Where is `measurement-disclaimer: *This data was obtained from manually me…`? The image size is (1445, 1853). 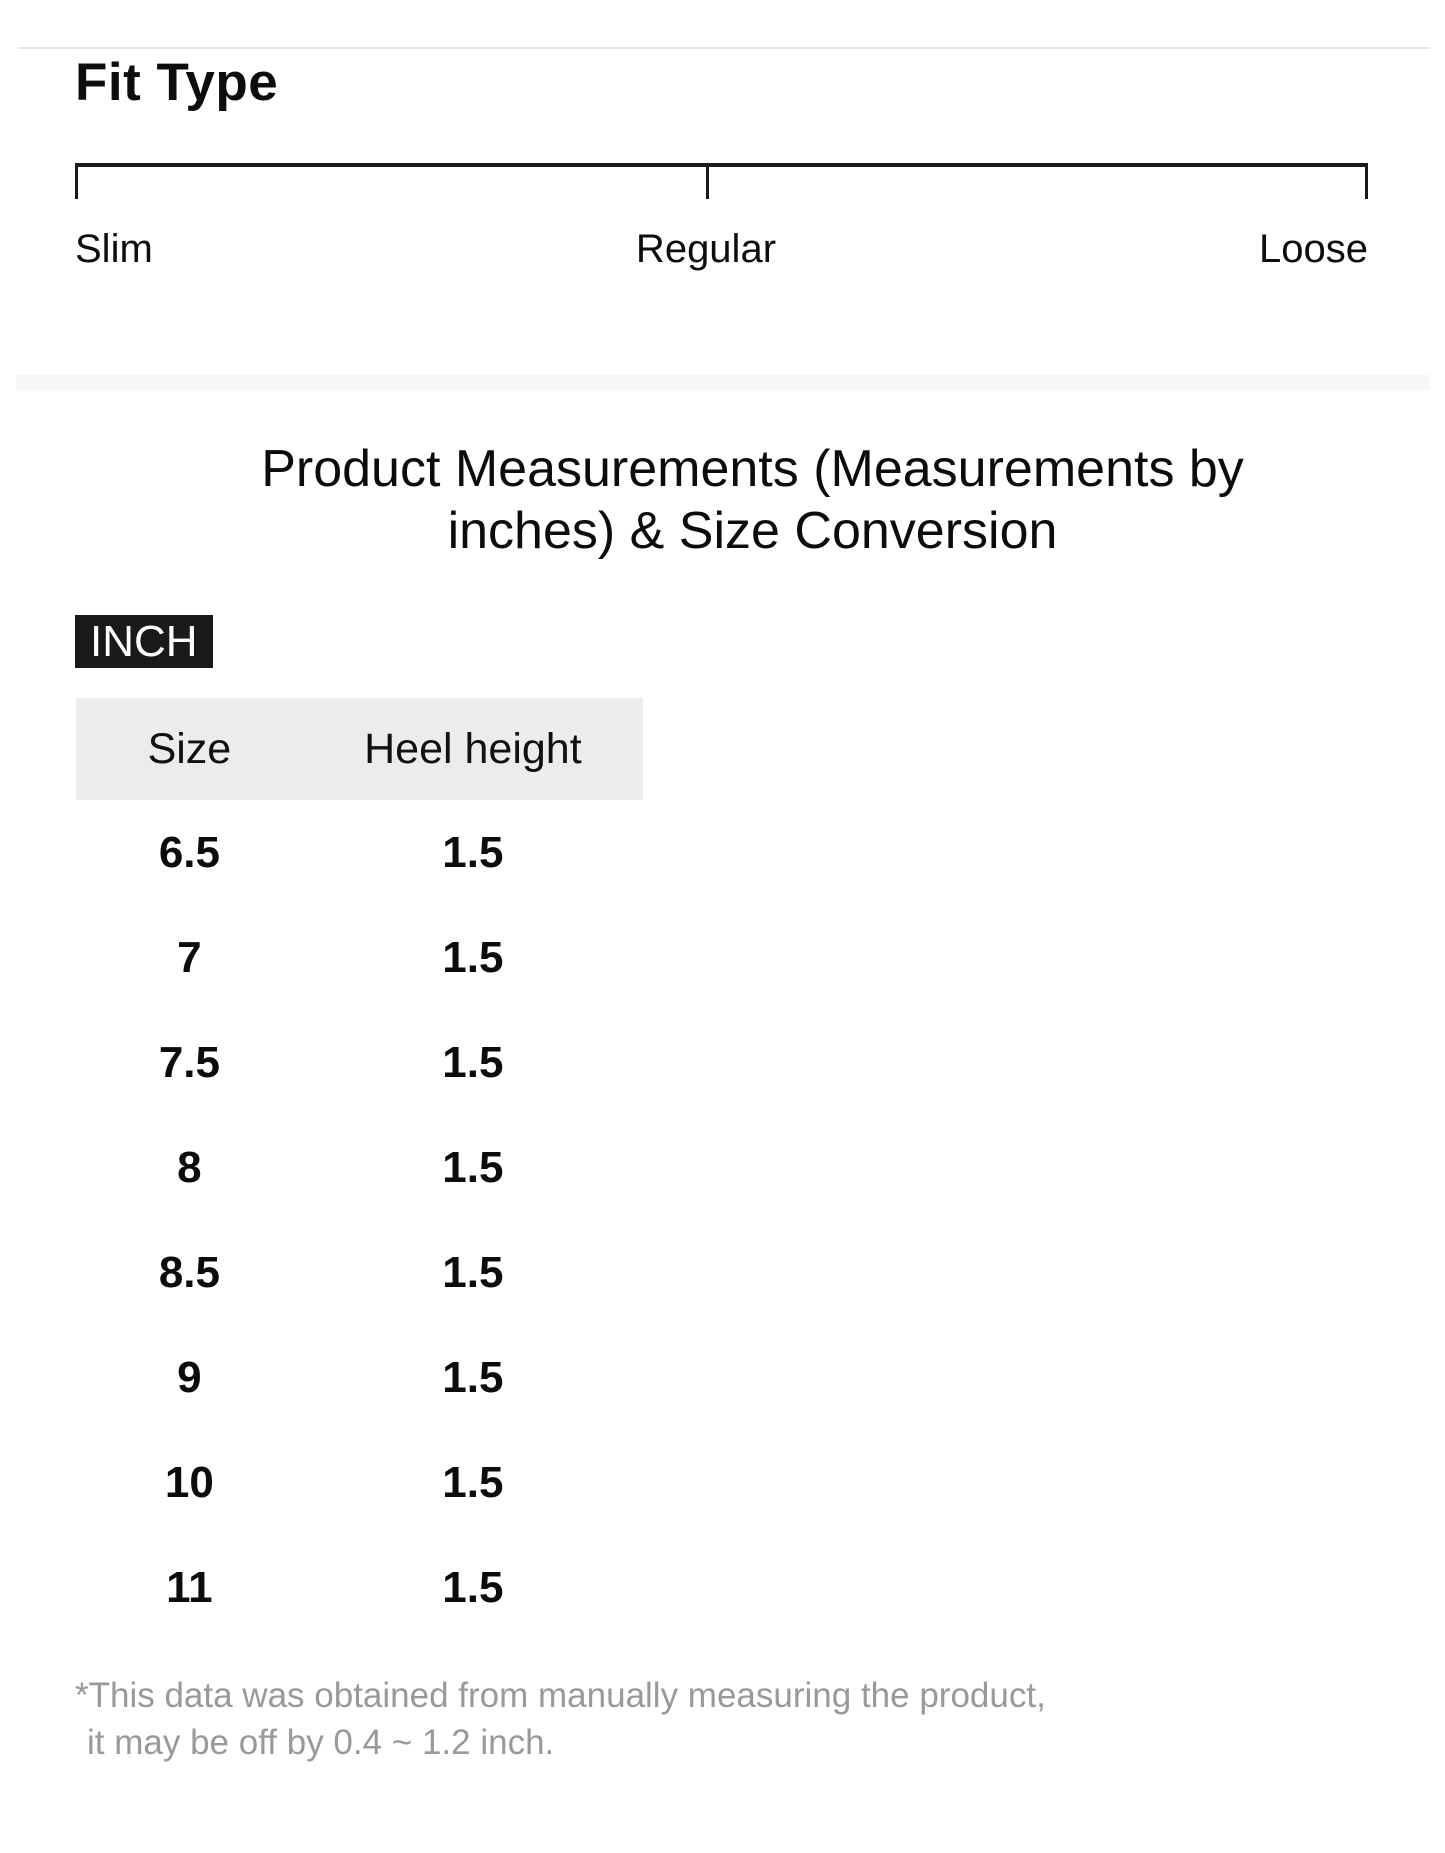
measurement-disclaimer: *This data was obtained from manually me… is located at coordinates (722, 1719).